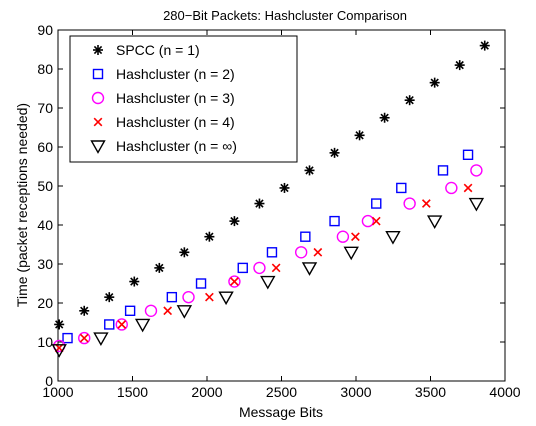 The height and width of the screenshot is (426, 536). I want to click on y-tick-label: 60, so click(45, 147).